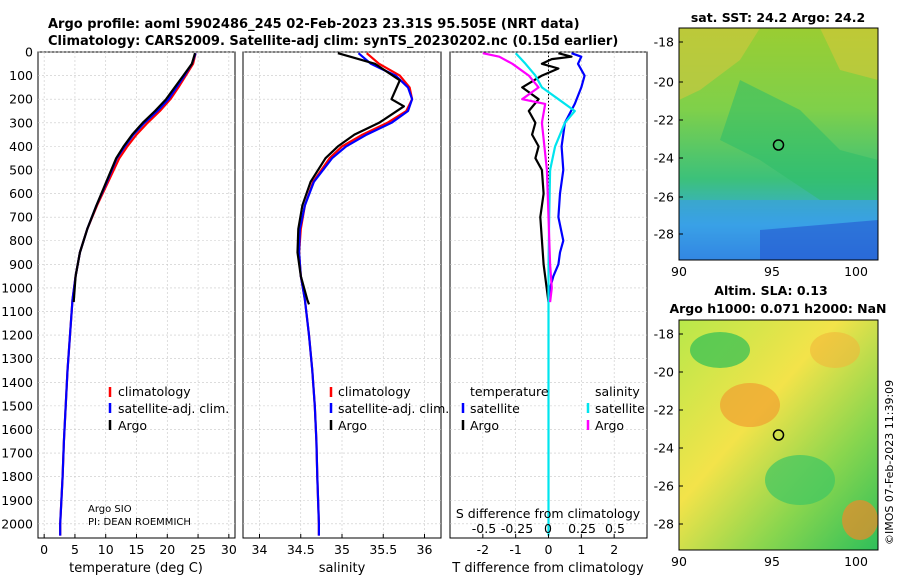 This screenshot has width=900, height=580. What do you see at coordinates (425, 549) in the screenshot?
I see `x-tick-label: 36` at bounding box center [425, 549].